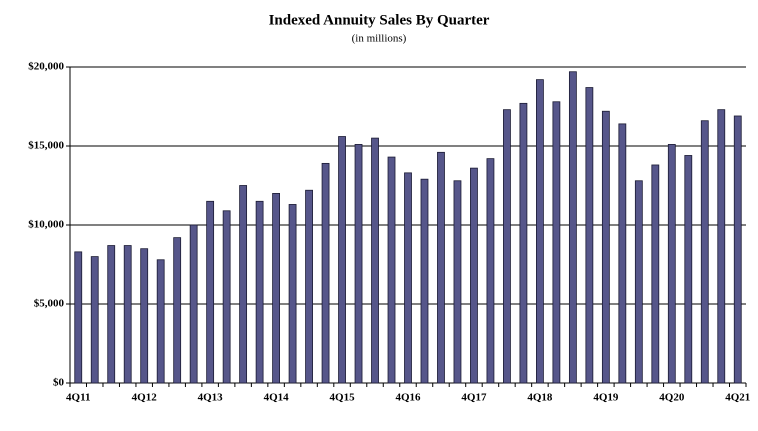 Image resolution: width=758 pixels, height=431 pixels. Describe the element at coordinates (78, 398) in the screenshot. I see `x-tick-label: 4Q11` at that location.